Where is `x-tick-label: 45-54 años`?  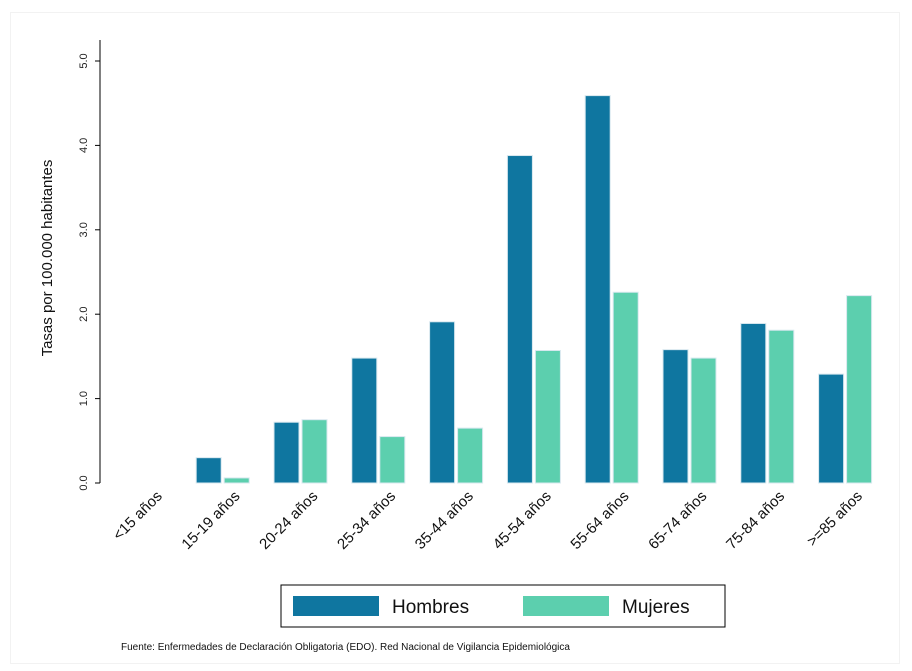
x-tick-label: 45-54 años is located at coordinates (522, 520).